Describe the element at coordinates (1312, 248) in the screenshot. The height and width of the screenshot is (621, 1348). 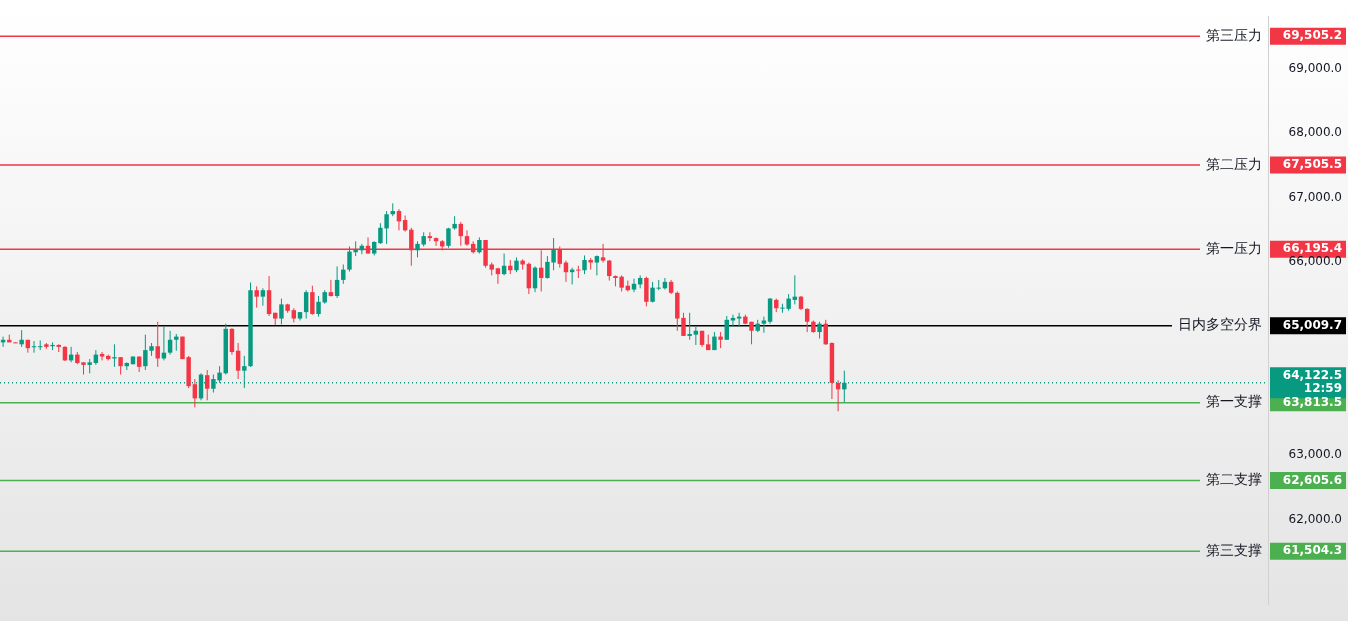
I see `y-tick-label: 66,195.4` at that location.